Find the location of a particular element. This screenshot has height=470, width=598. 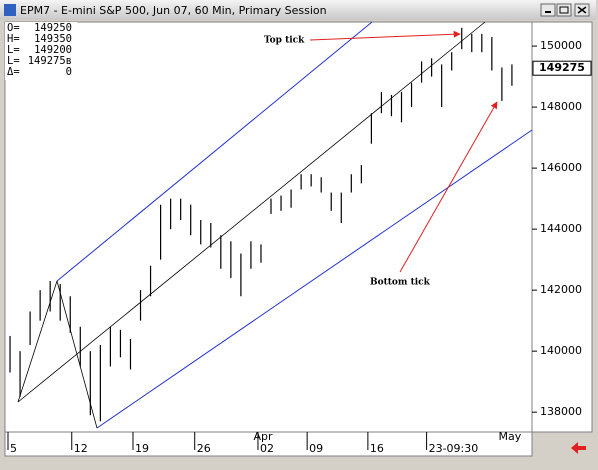

y-tick-label: 140000 is located at coordinates (561, 350).